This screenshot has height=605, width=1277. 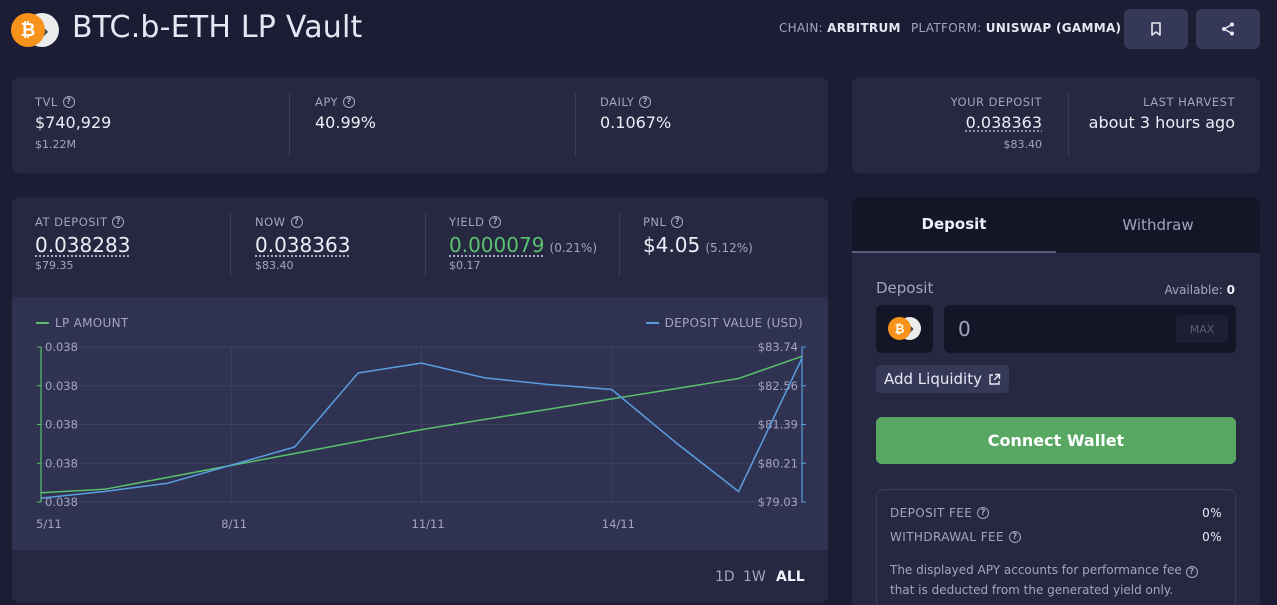 I want to click on bookmark-button, so click(x=1156, y=29).